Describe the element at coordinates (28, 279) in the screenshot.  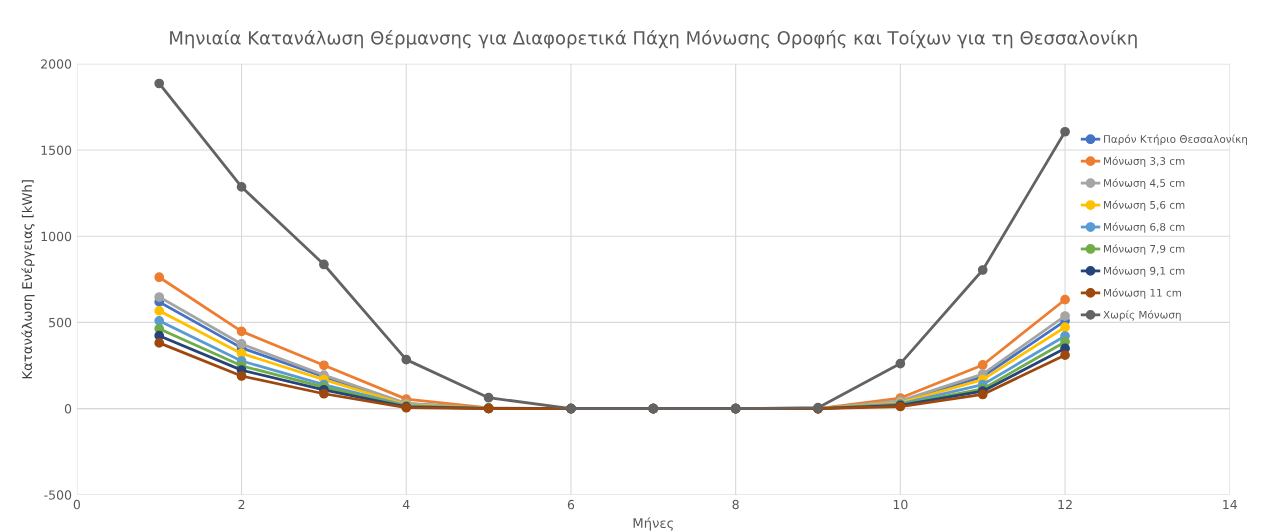
I see `y-axis-title: Κατανάλωση Ενέργειας [kWh]` at that location.